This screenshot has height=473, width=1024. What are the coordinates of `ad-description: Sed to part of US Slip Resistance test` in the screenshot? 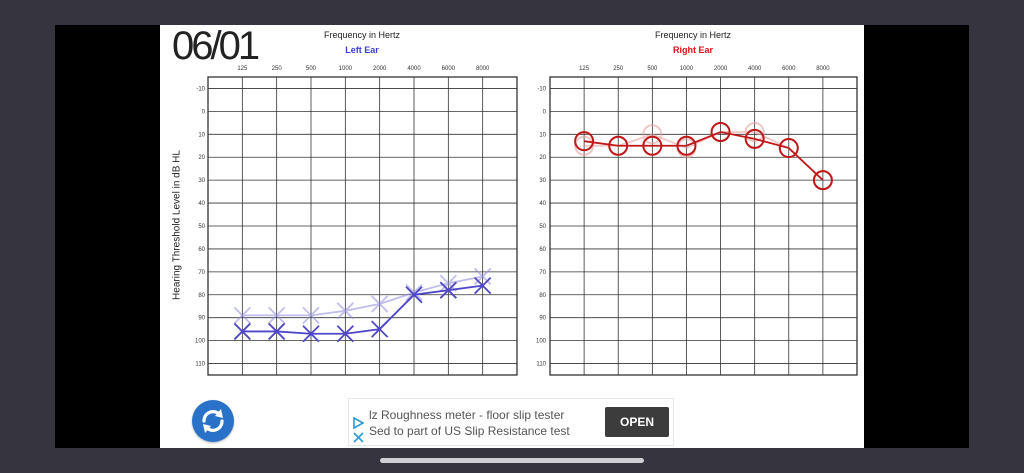 It's located at (469, 431).